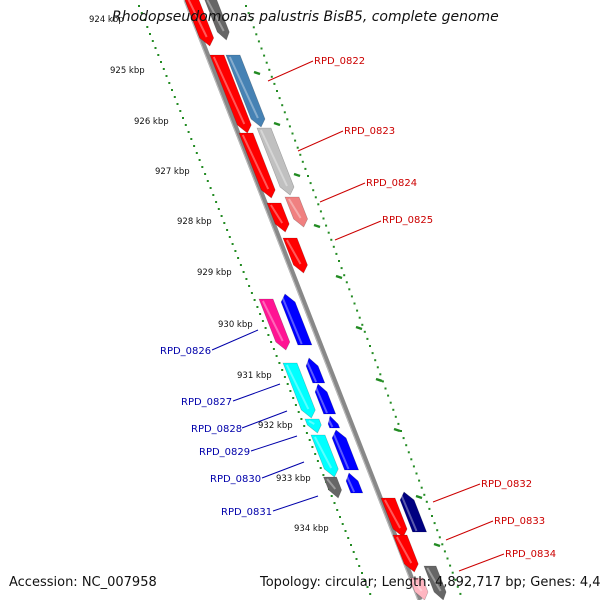 This screenshot has height=600, width=600. Describe the element at coordinates (235, 479) in the screenshot. I see `gene-label-rpd_0830: RPD_0830` at that location.